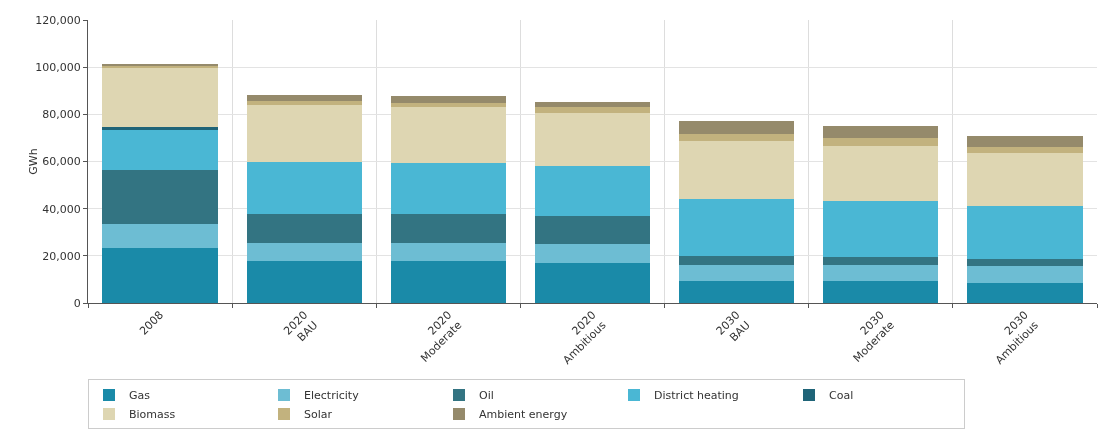 The height and width of the screenshot is (435, 1102). I want to click on legend-label: District heating, so click(696, 396).